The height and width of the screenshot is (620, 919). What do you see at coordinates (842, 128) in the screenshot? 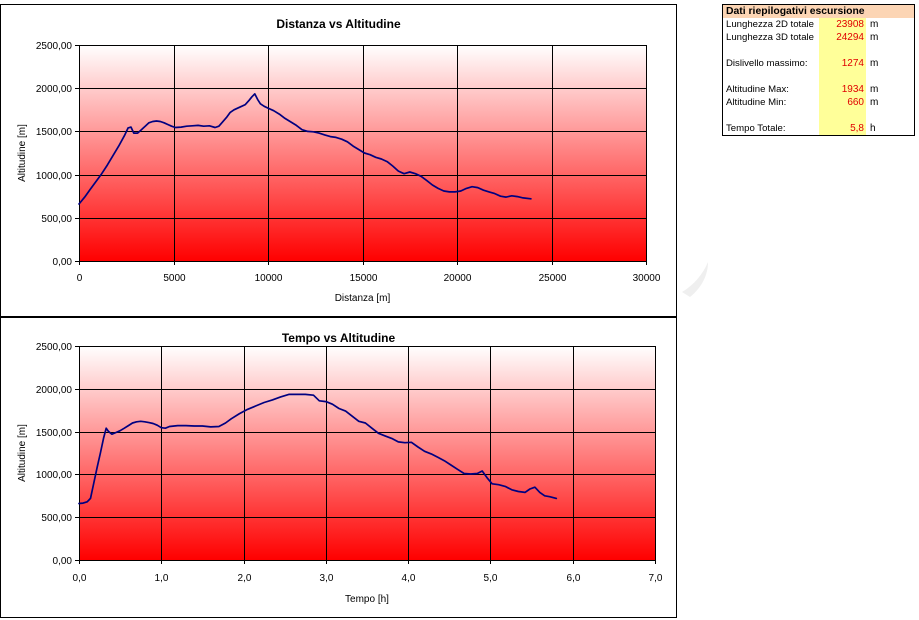
I see `total-time-value: 5,8` at bounding box center [842, 128].